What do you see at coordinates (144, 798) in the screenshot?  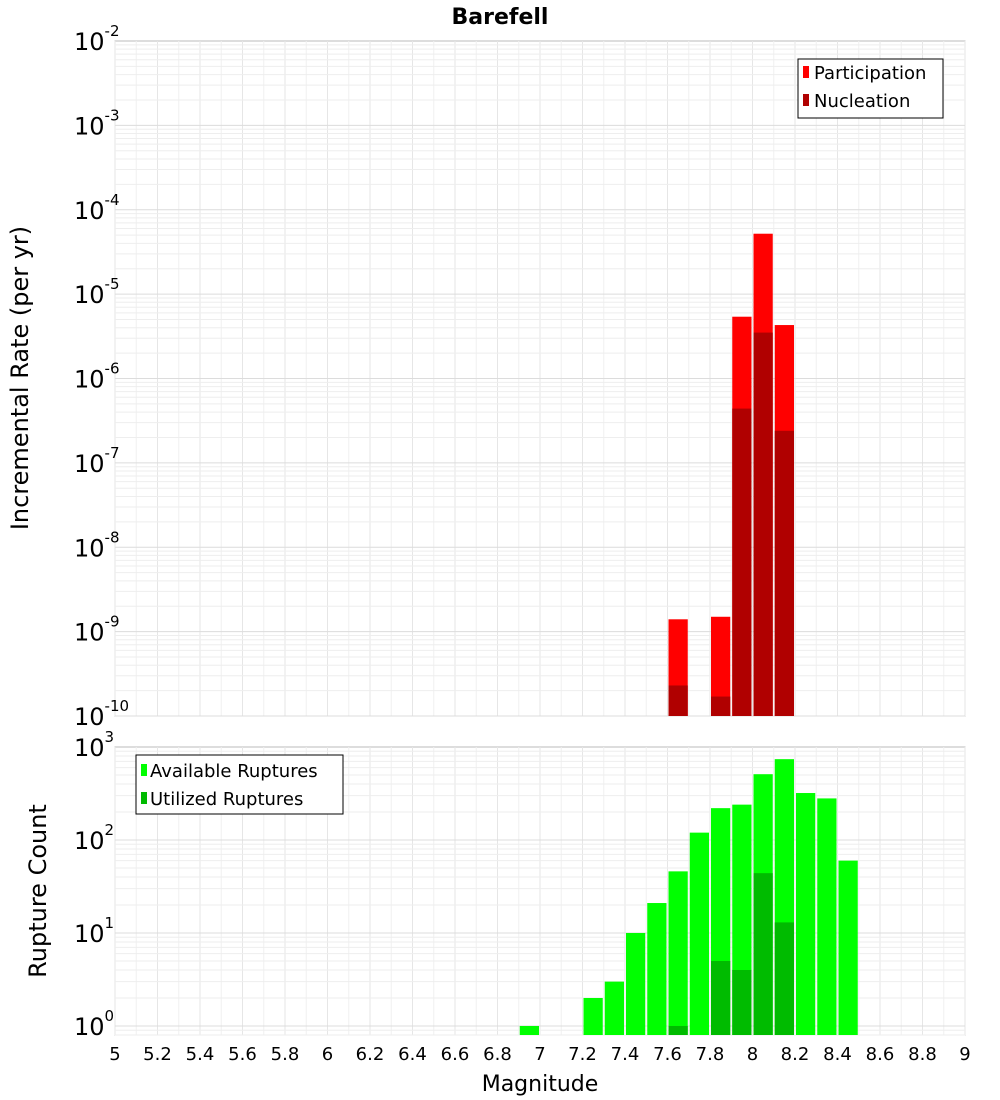 I see `legend-swatch-utilized` at bounding box center [144, 798].